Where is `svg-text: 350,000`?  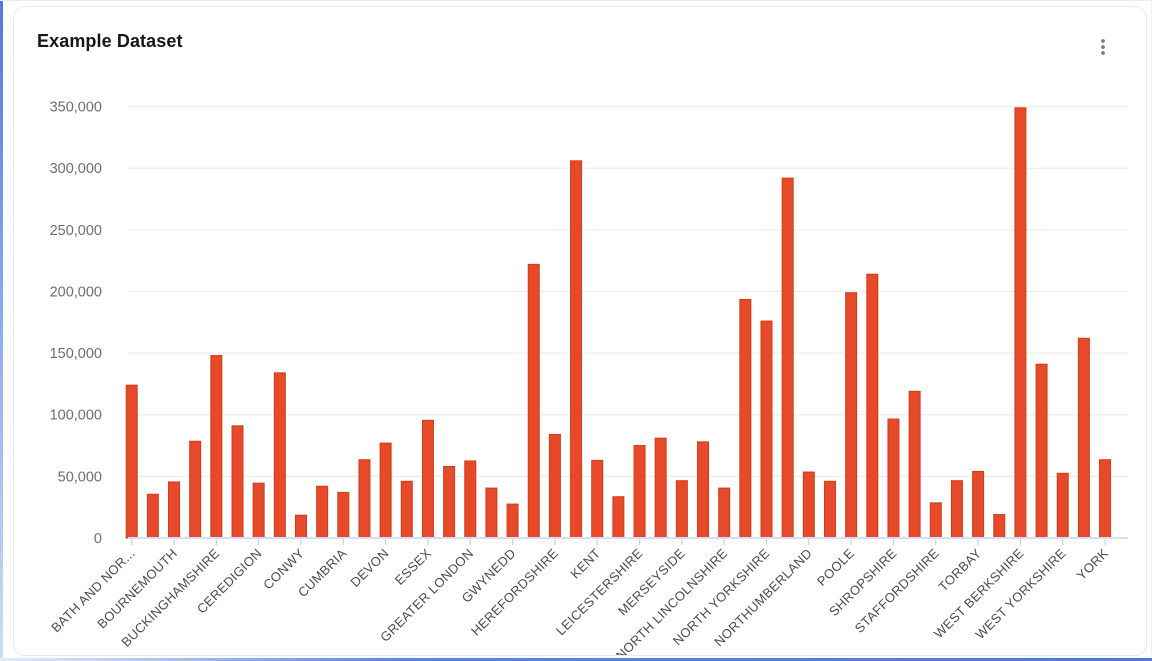 svg-text: 350,000 is located at coordinates (76, 108).